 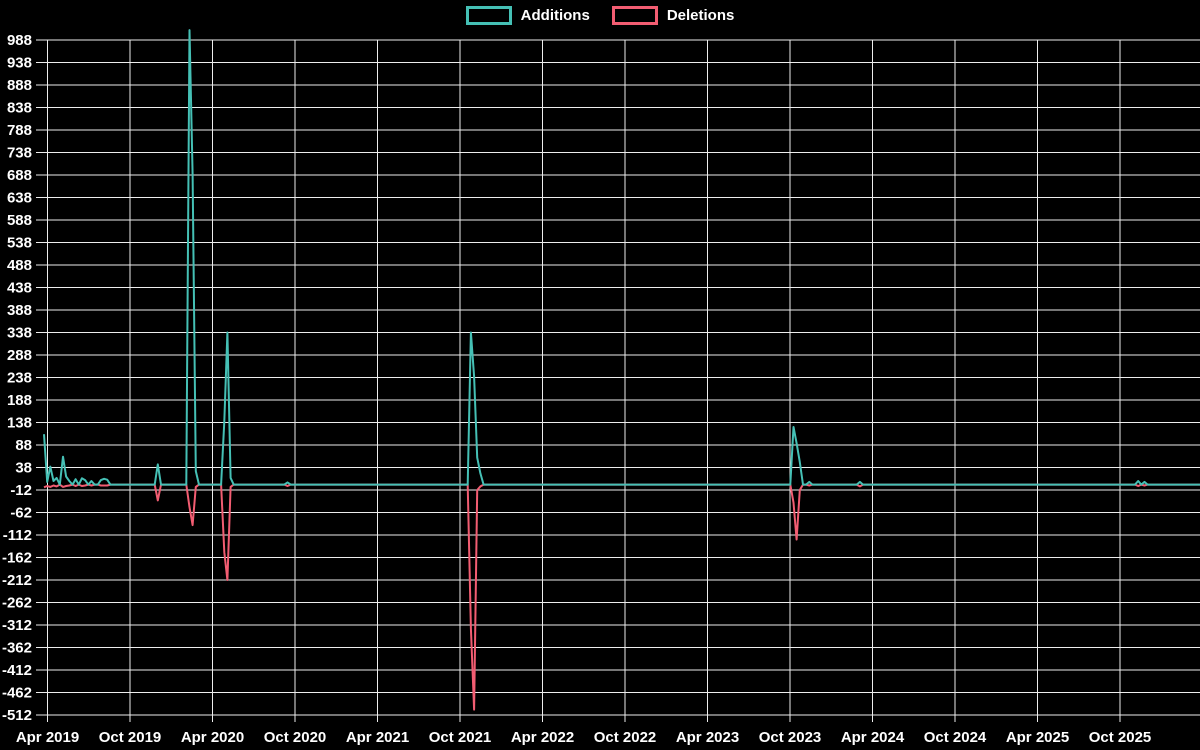 What do you see at coordinates (19, 310) in the screenshot?
I see `y-tick-label: 388` at bounding box center [19, 310].